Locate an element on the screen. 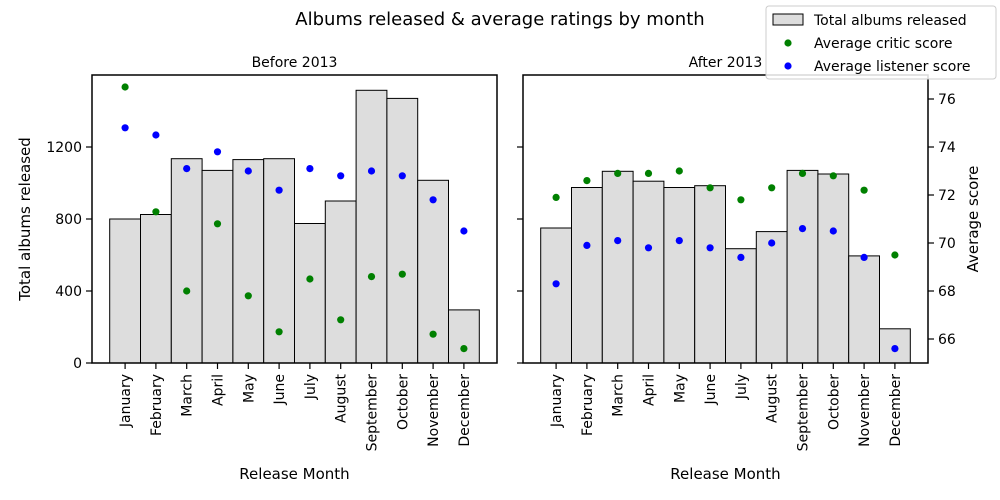 This screenshot has height=500, width=1000. x-axis-label-right: Release Month is located at coordinates (725, 474).